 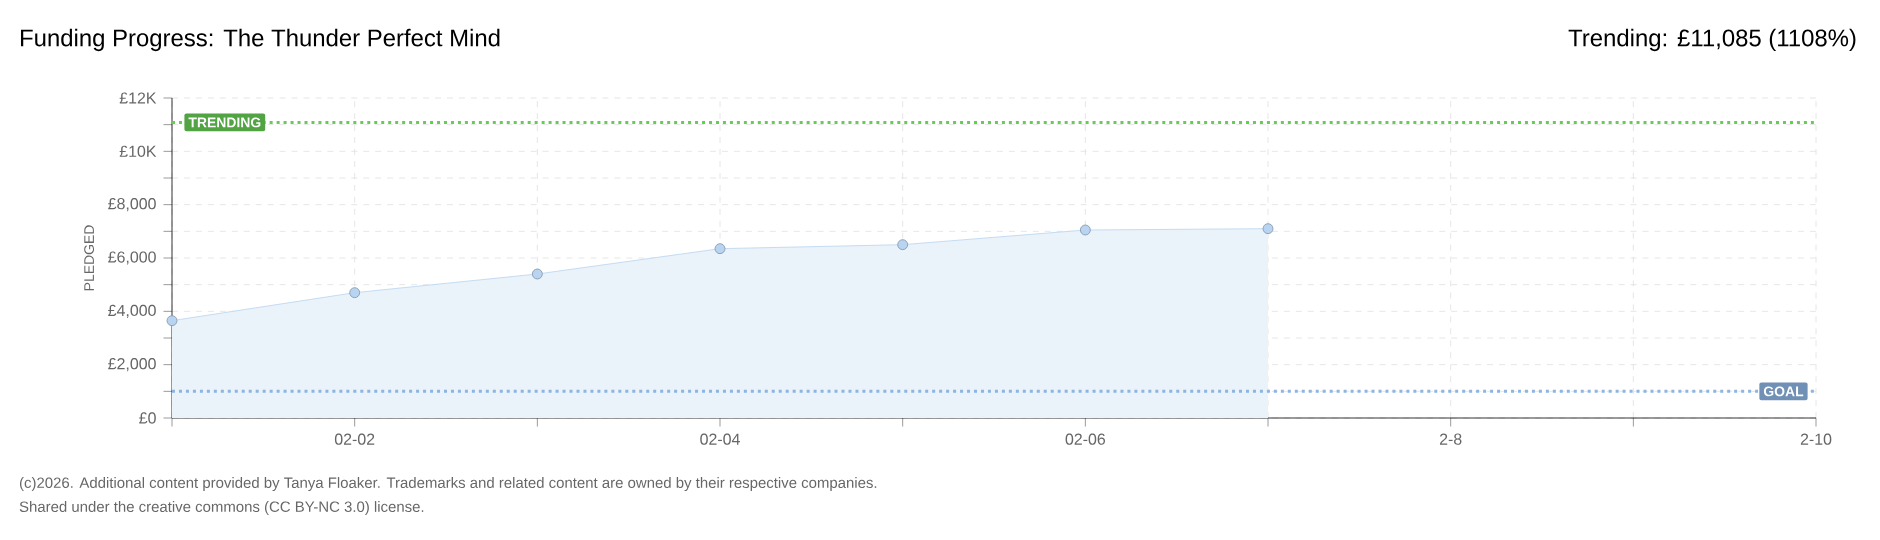 What do you see at coordinates (1712, 40) in the screenshot?
I see `chart-subtitle: Trending: £11,085 (1108%)` at bounding box center [1712, 40].